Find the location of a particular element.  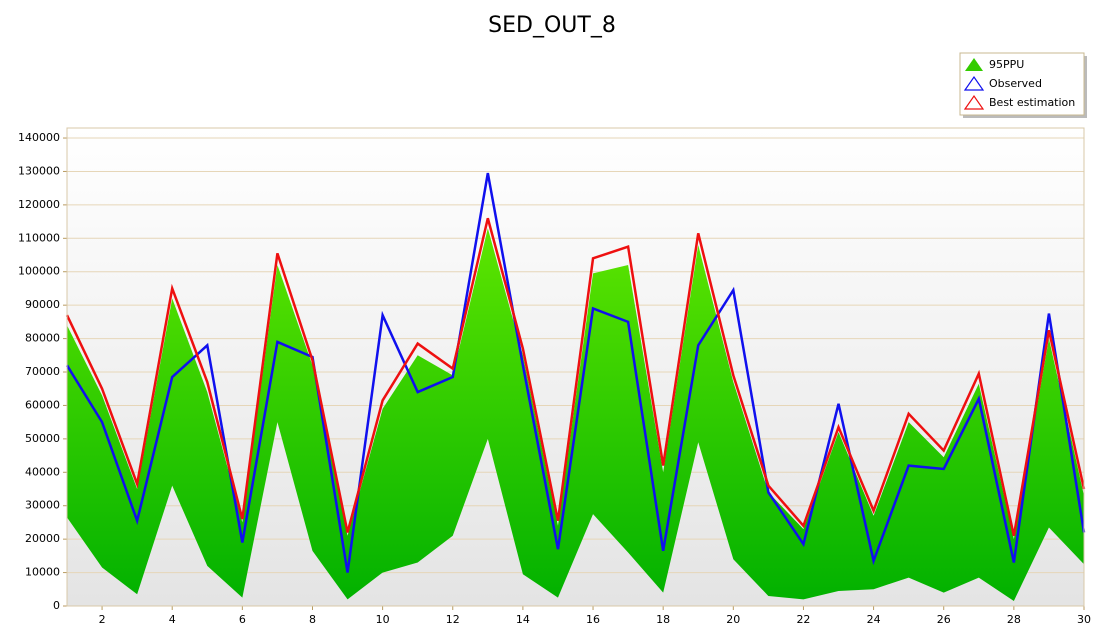

y-tick-label: 40000 is located at coordinates (42, 471).